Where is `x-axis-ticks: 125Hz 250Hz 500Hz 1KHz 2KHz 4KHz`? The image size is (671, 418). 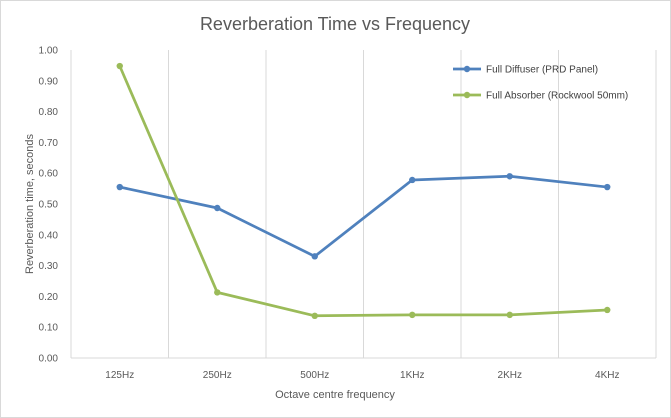 x-axis-ticks: 125Hz 250Hz 500Hz 1KHz 2KHz 4KHz is located at coordinates (362, 375).